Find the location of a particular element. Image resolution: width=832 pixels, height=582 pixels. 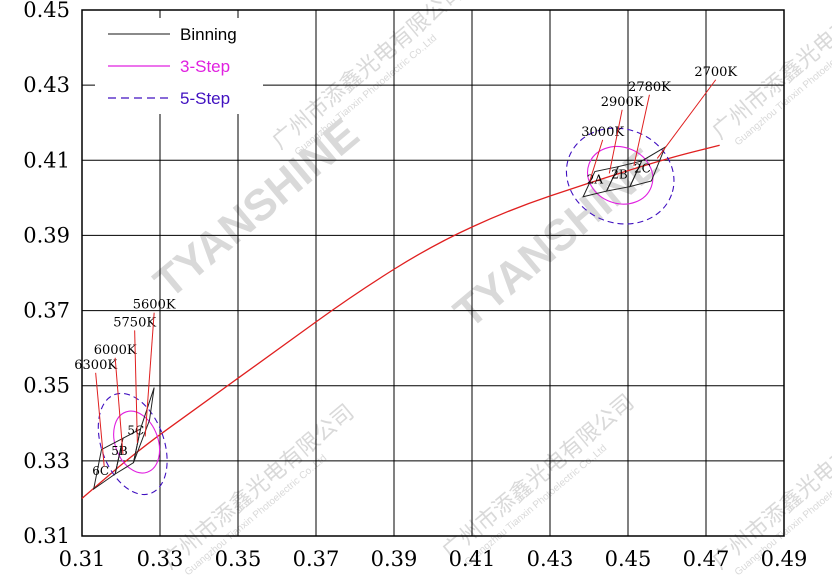

bin-label-5c: 5C is located at coordinates (135, 431).